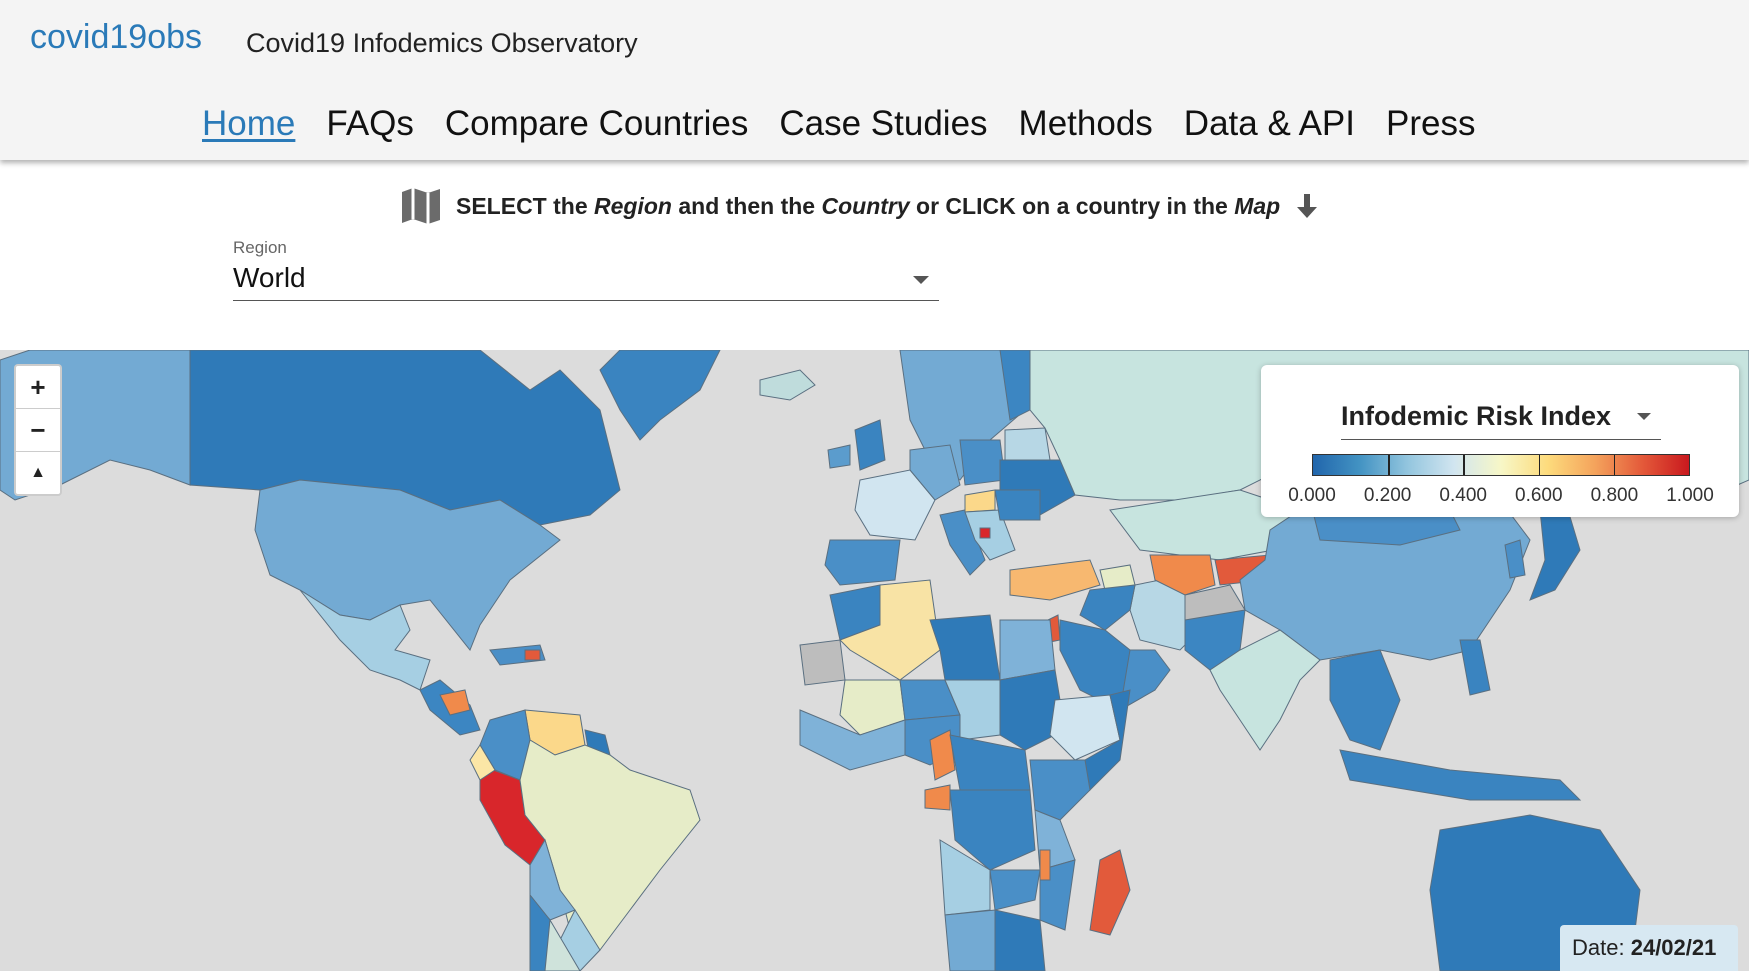 The width and height of the screenshot is (1749, 971). Describe the element at coordinates (1017, 505) in the screenshot. I see `country-romania` at that location.